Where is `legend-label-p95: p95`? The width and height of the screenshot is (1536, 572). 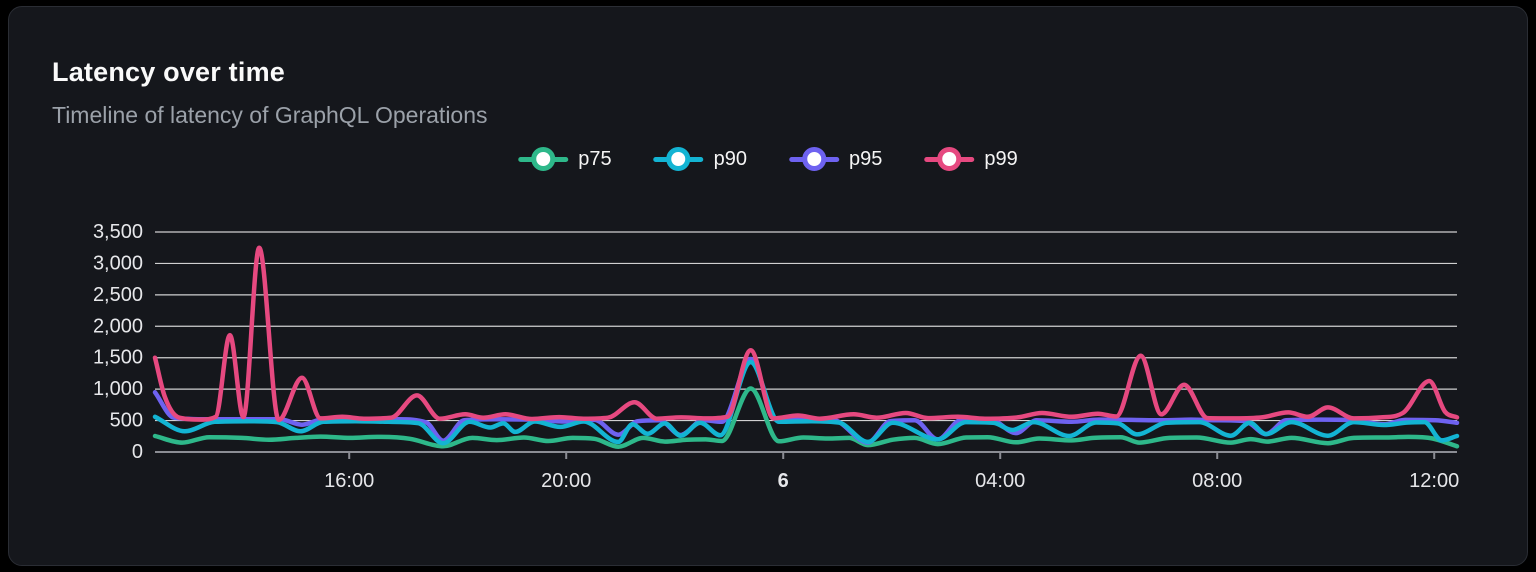 legend-label-p95: p95 is located at coordinates (866, 158).